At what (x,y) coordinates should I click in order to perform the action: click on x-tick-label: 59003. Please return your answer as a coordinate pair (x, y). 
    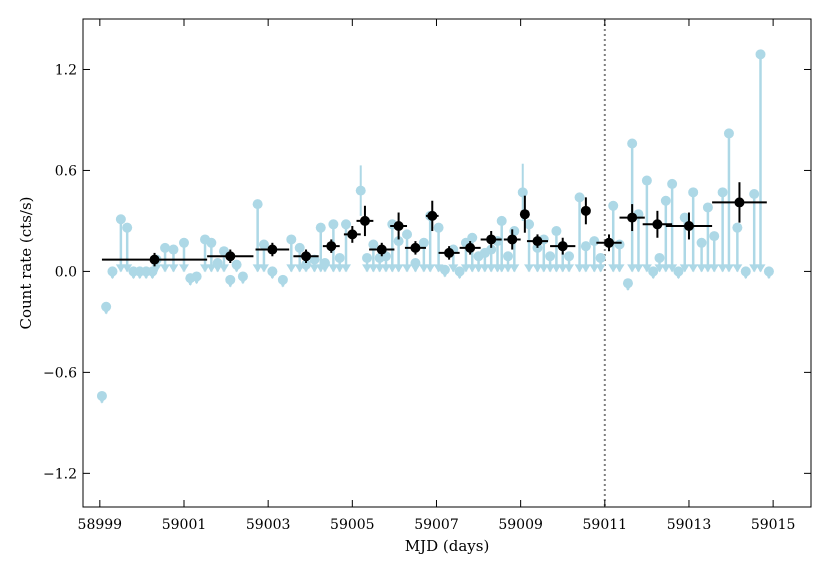
    Looking at the image, I should click on (268, 525).